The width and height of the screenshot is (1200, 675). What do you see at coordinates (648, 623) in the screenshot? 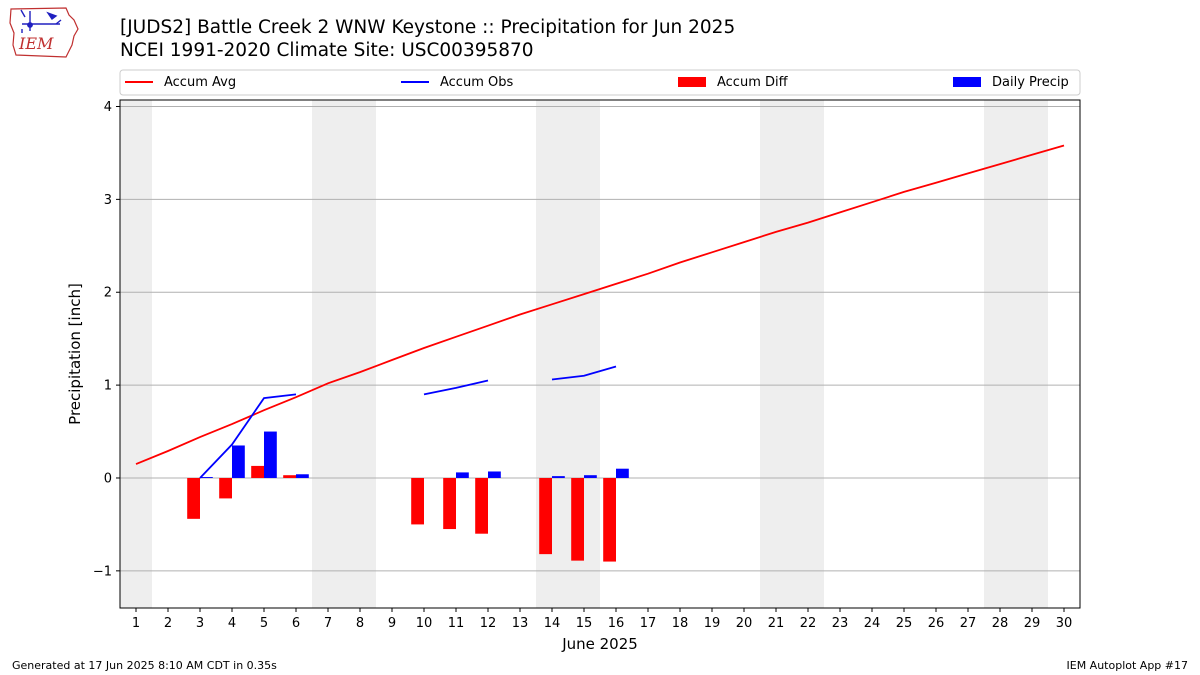
I see `x-tick-label: 17` at bounding box center [648, 623].